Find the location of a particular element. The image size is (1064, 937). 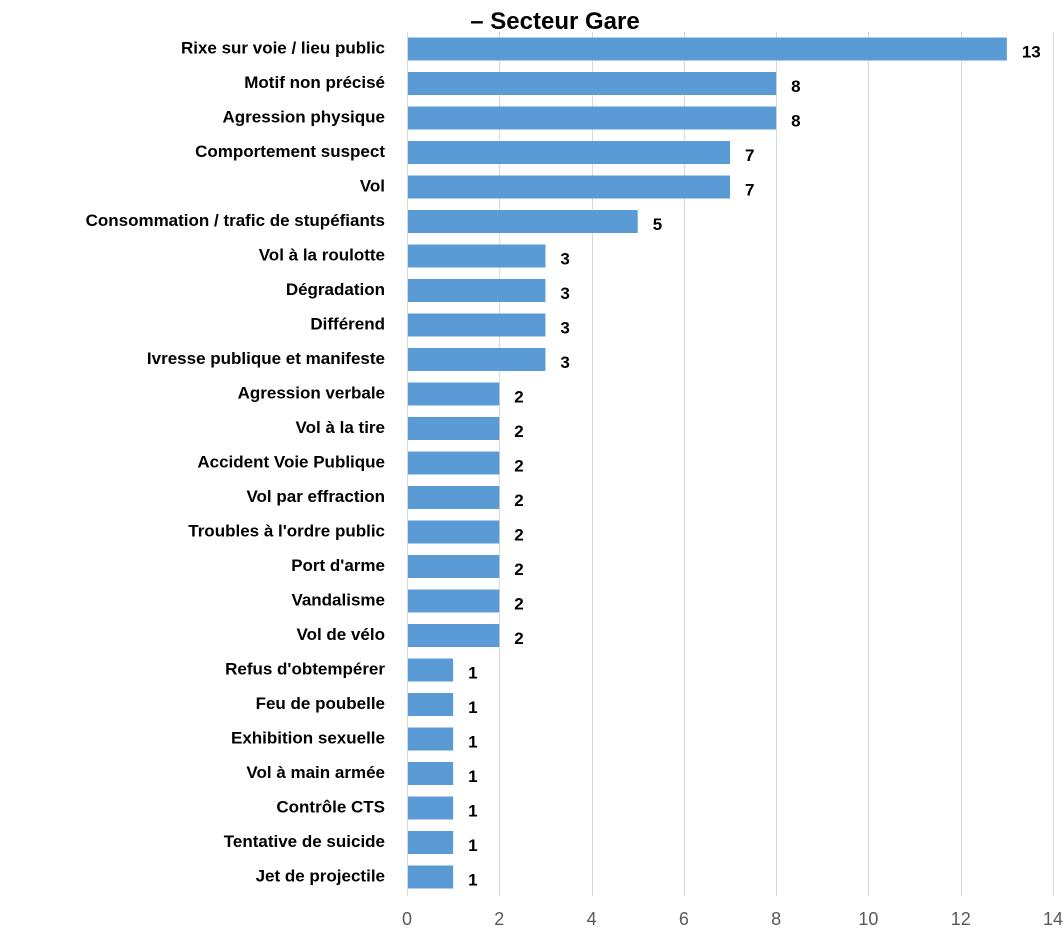

category-label: Comportement suspect is located at coordinates (290, 151).